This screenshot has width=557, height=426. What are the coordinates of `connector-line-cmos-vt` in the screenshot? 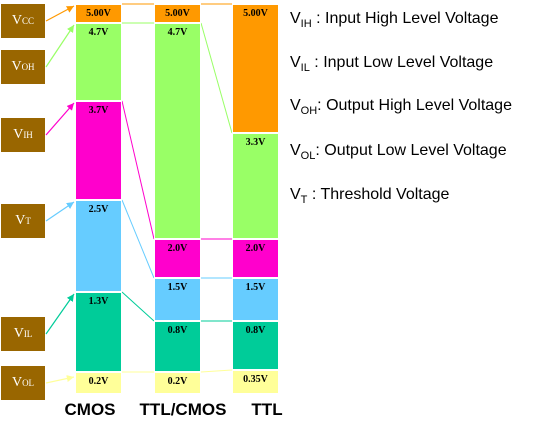 It's located at (138, 239).